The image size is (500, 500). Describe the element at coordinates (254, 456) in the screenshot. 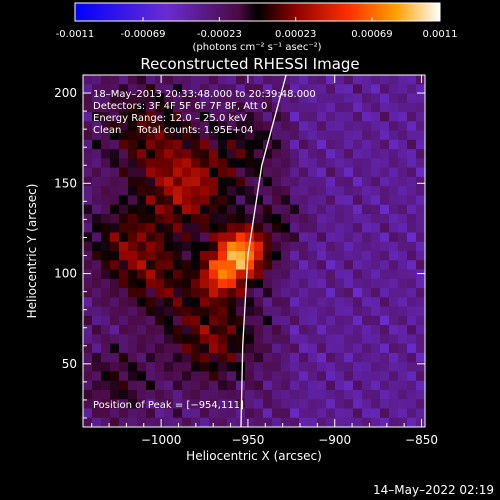

I see `x-axis-label: Heliocentric X (arcsec)` at that location.